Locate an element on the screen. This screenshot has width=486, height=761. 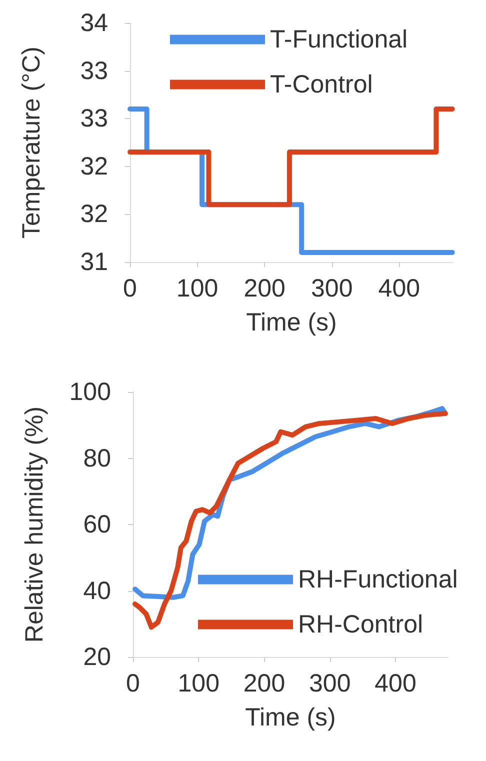
y-tick-label: 60 is located at coordinates (97, 524).